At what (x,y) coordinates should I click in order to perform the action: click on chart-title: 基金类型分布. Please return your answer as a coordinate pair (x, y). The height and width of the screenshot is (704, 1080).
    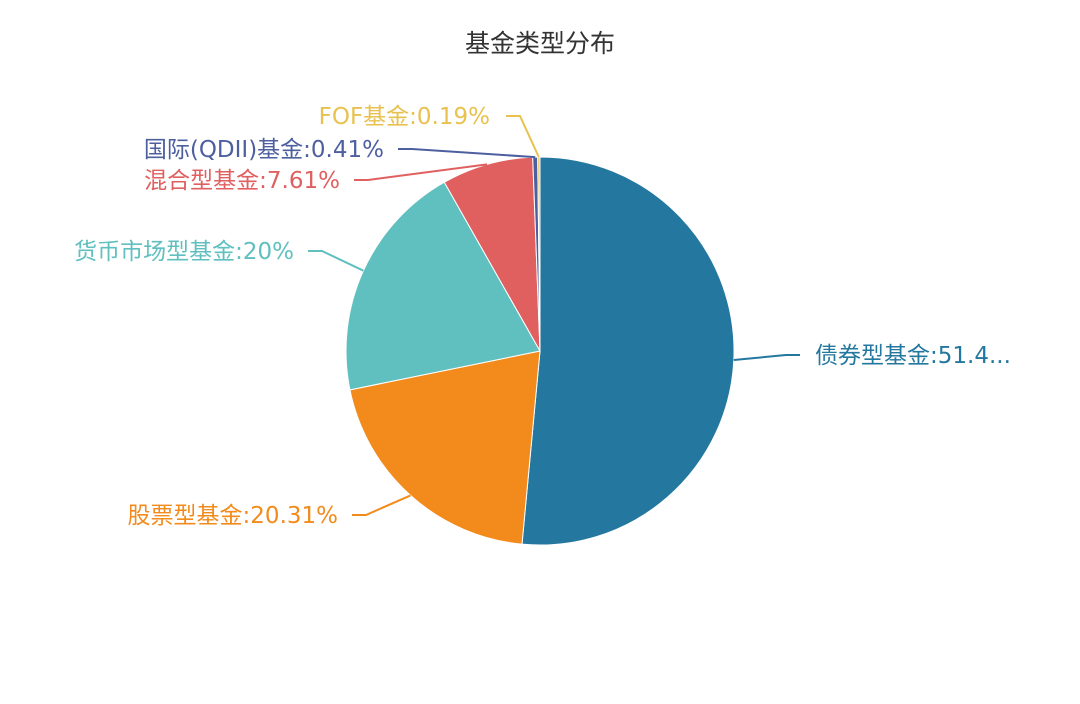
    Looking at the image, I should click on (540, 43).